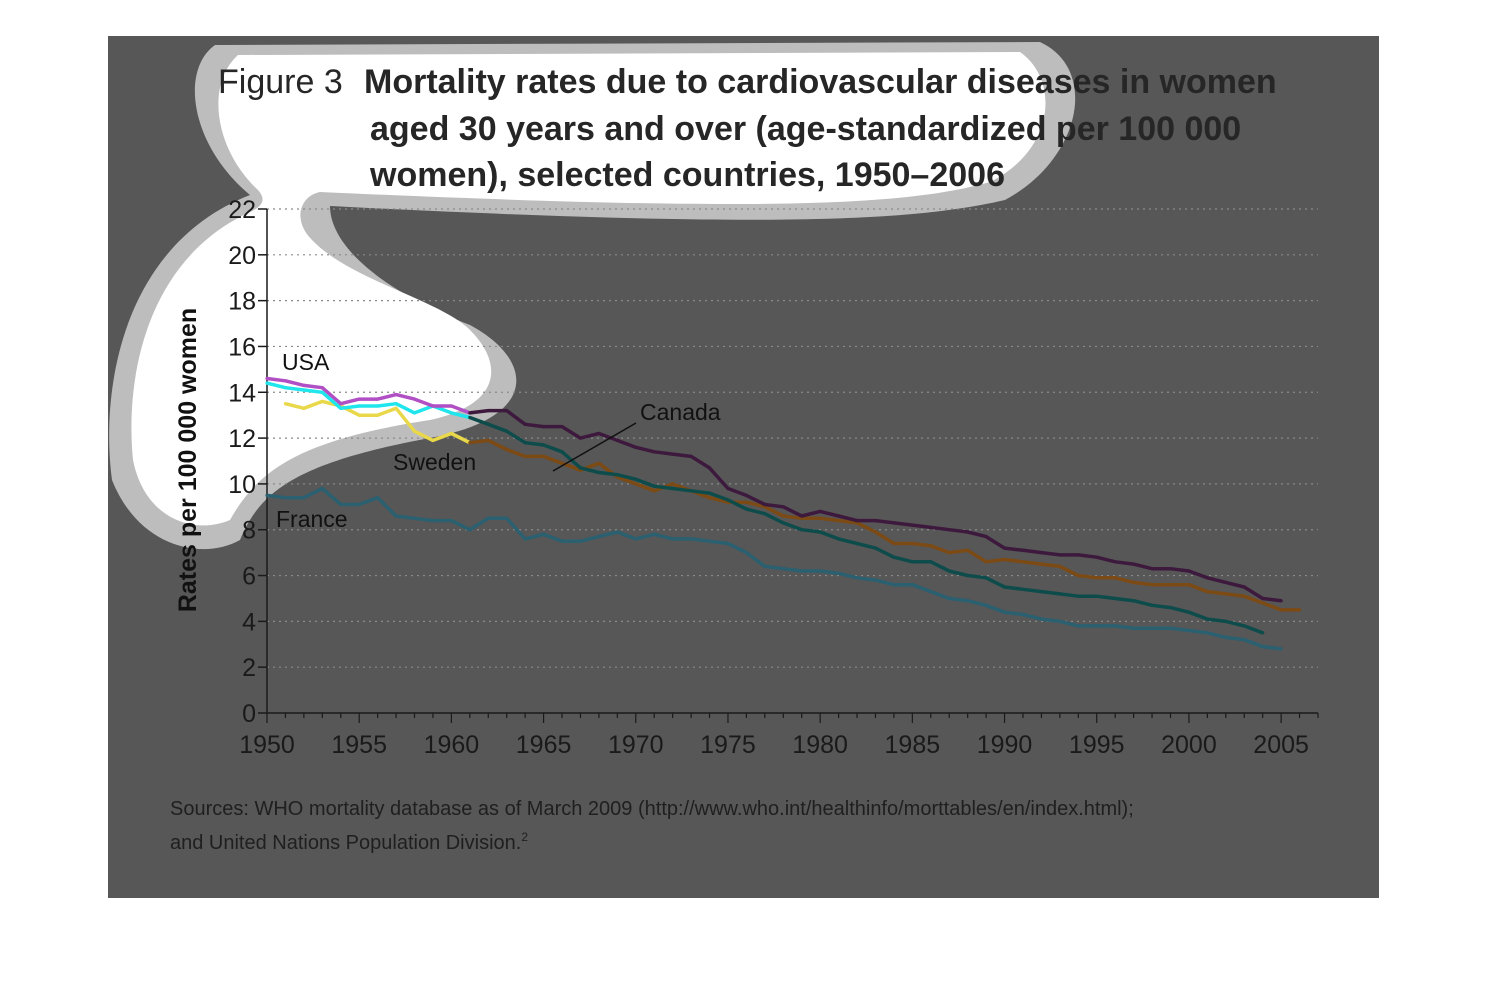 This screenshot has height=992, width=1486. Describe the element at coordinates (594, 447) in the screenshot. I see `canada-label-leader` at that location.